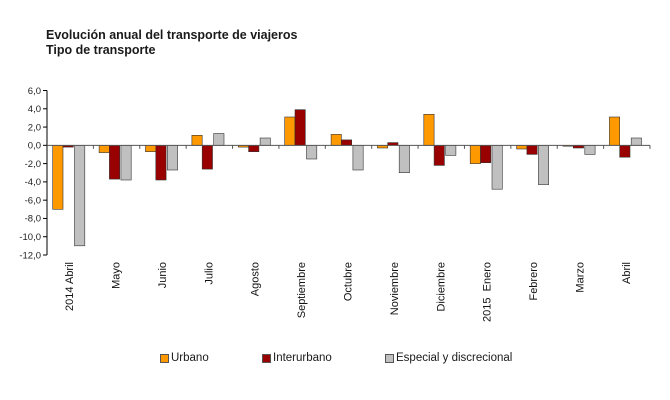  Describe the element at coordinates (534, 281) in the screenshot. I see `x-category-label: Febrero` at that location.